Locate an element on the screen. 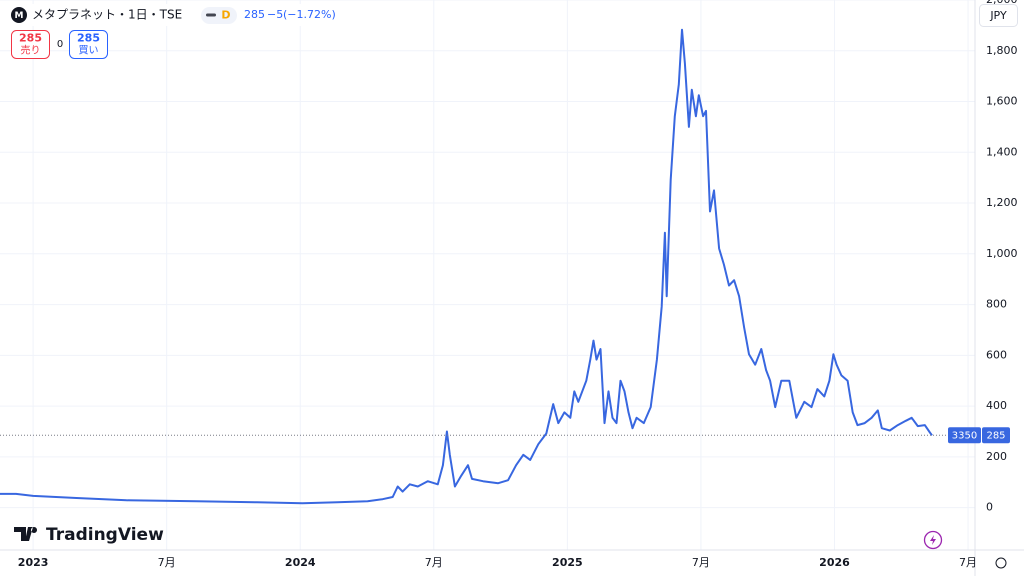 Image resolution: width=1024 pixels, height=576 pixels. sell-button is located at coordinates (30, 44).